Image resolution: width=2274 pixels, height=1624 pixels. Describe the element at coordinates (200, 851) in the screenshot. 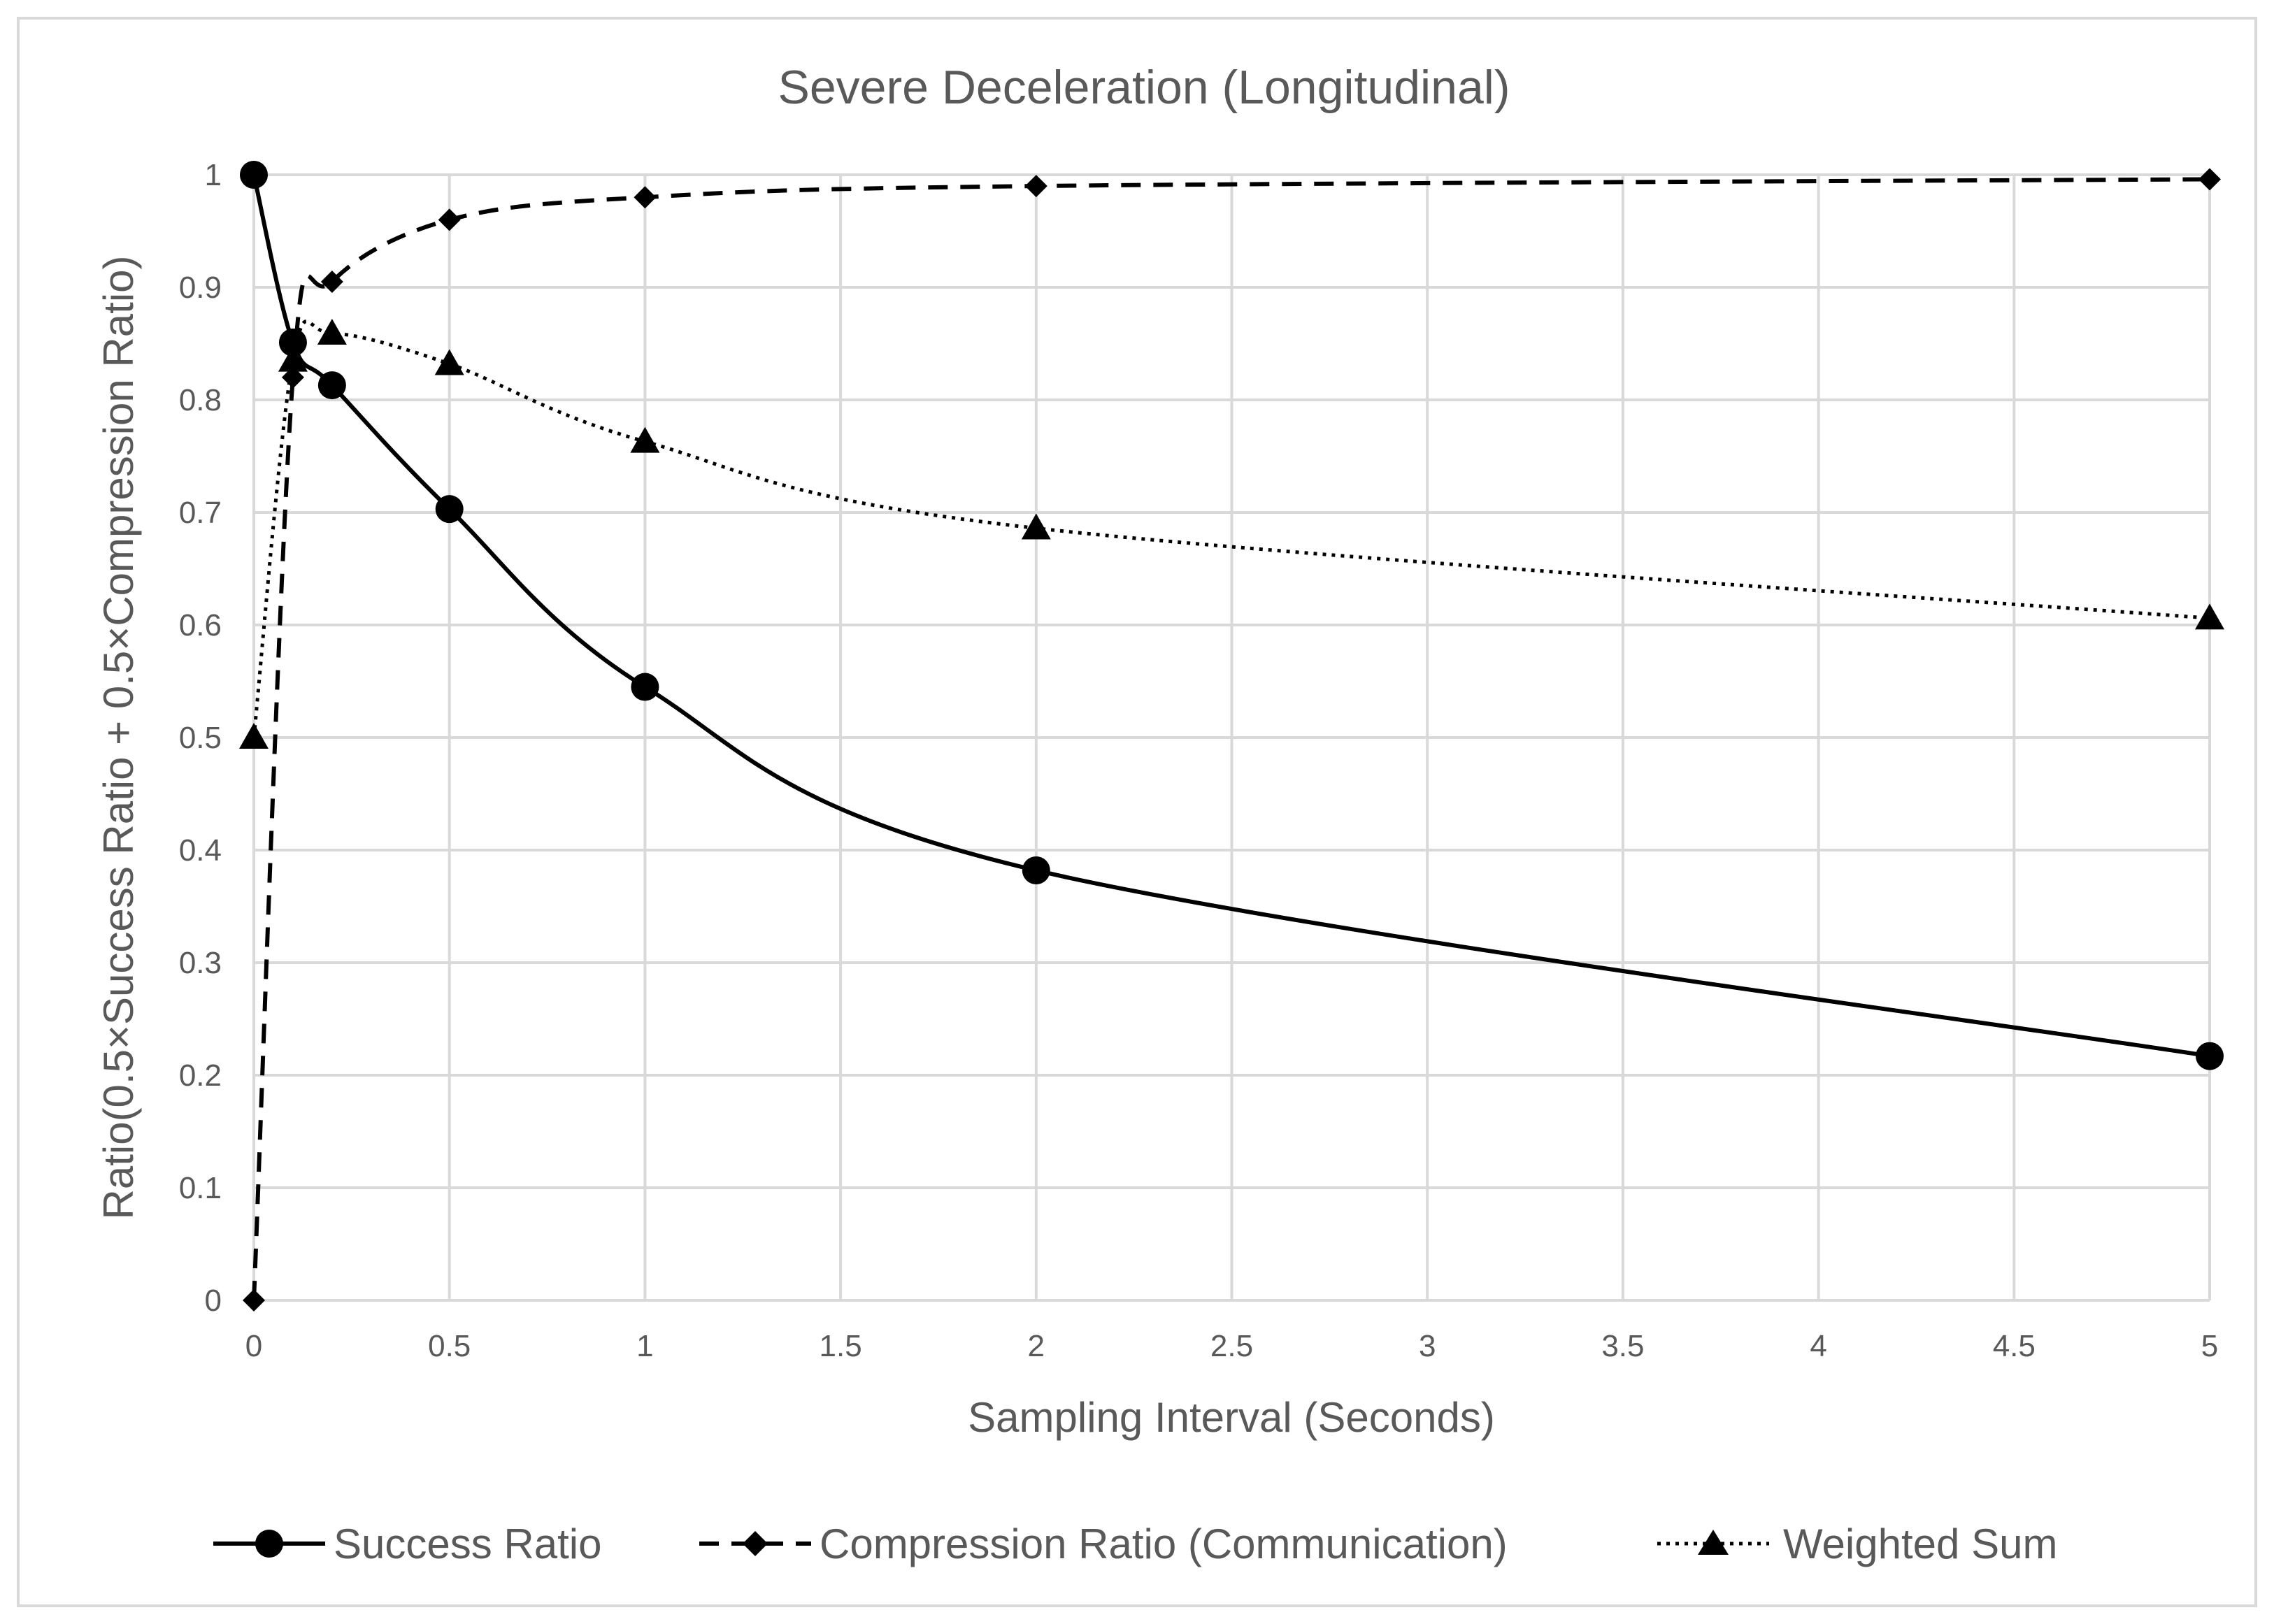

I see `y-tick-label: 0.4` at that location.